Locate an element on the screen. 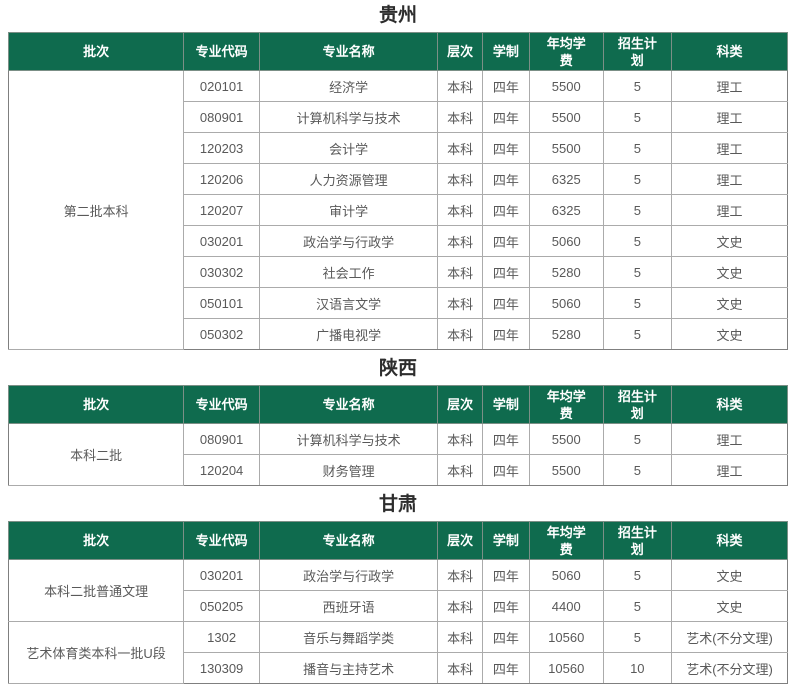  cell-code: 030201 is located at coordinates (222, 575).